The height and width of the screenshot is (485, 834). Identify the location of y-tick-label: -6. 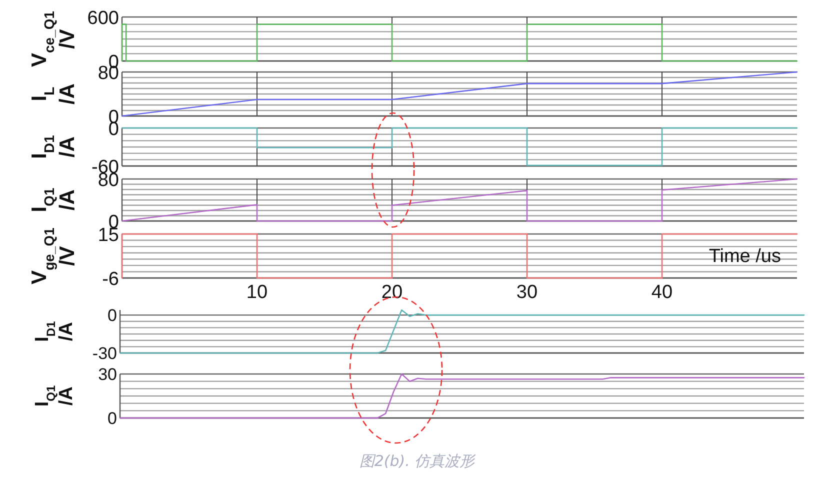
(110, 279).